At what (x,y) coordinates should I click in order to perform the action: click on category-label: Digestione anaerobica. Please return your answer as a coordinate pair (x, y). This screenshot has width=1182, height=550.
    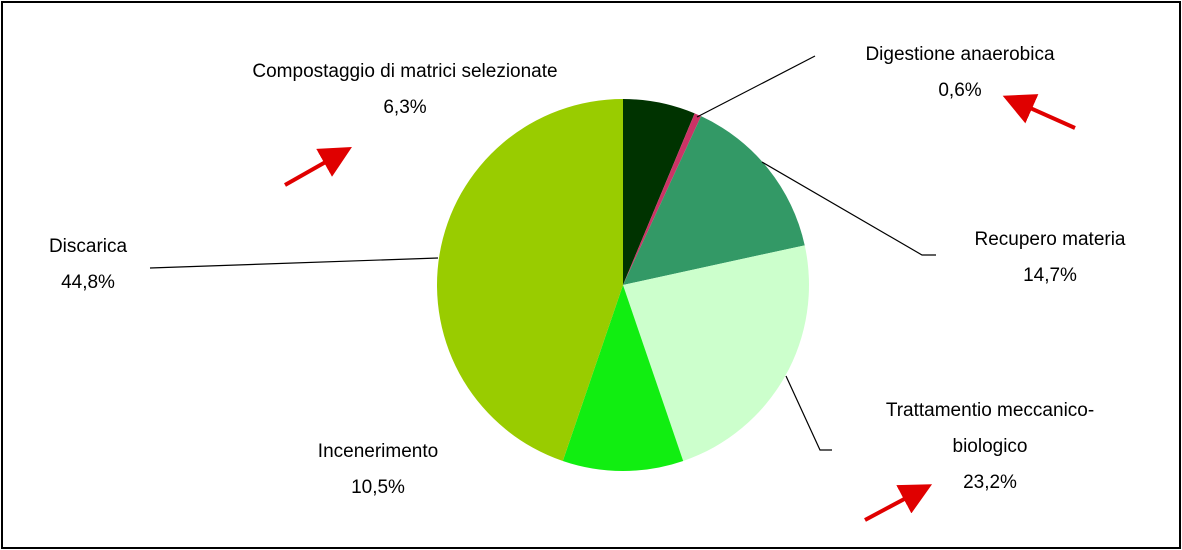
    Looking at the image, I should click on (960, 54).